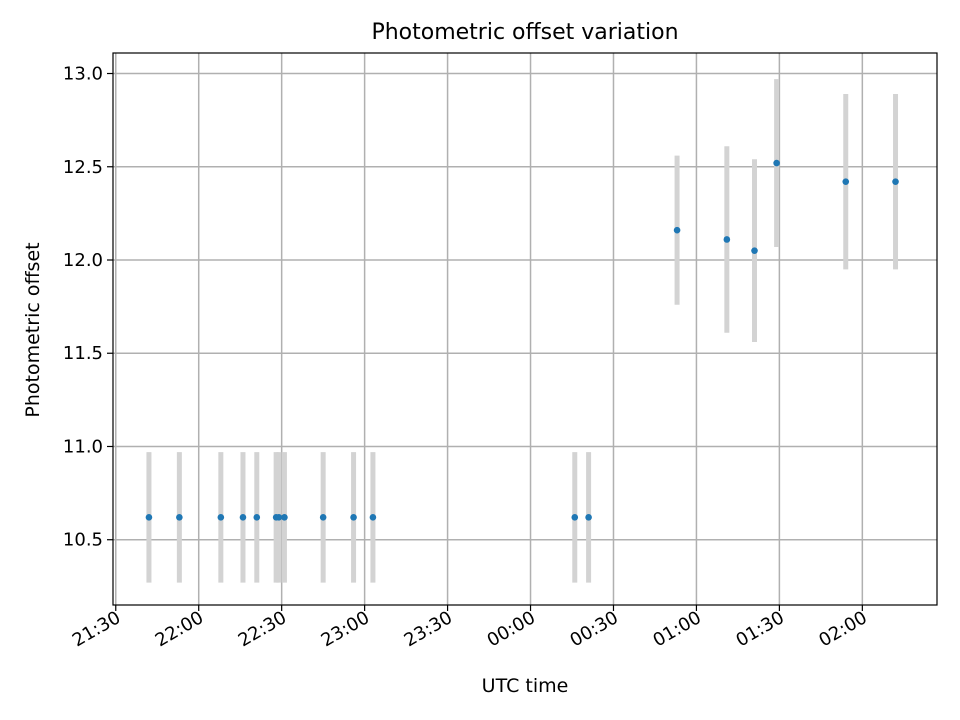 This screenshot has height=720, width=960. Describe the element at coordinates (88, 307) in the screenshot. I see `y-axis-ticks: 10.5 11.0 11.5 12.0 12.5 13.0` at that location.